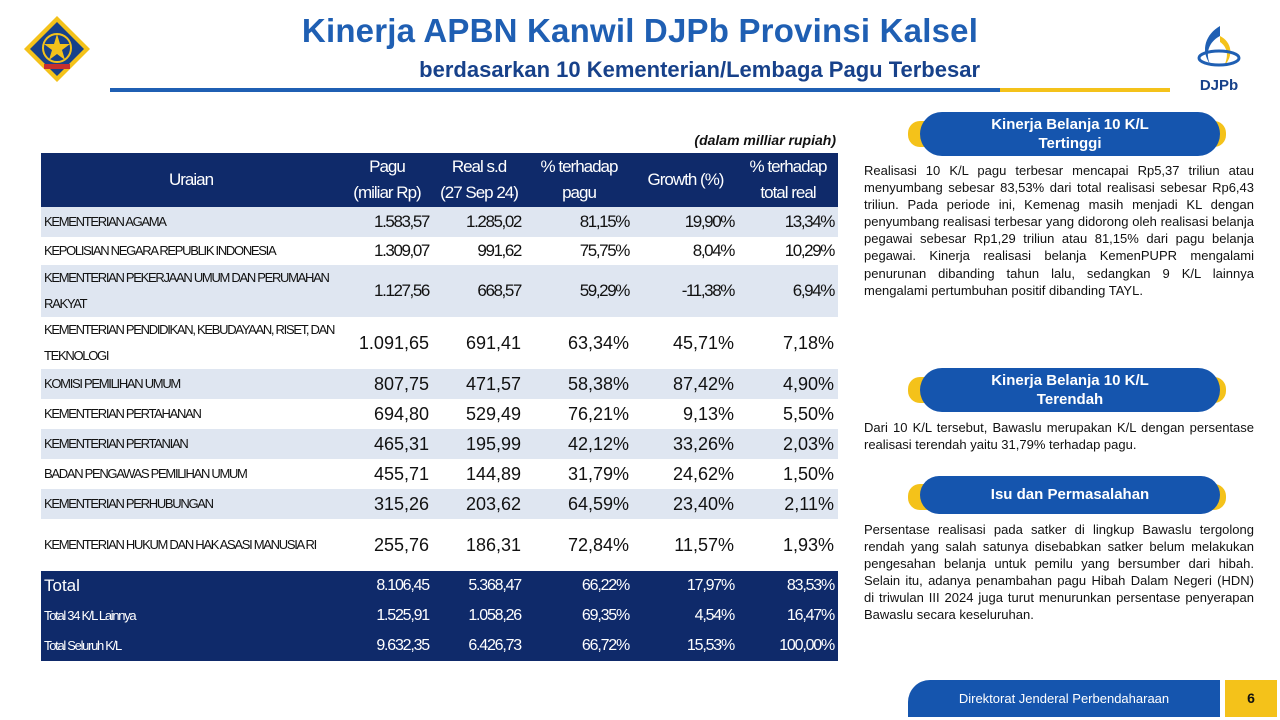 Image resolution: width=1280 pixels, height=720 pixels. Describe the element at coordinates (788, 504) in the screenshot. I see `row-pct-total: 2,11%` at that location.